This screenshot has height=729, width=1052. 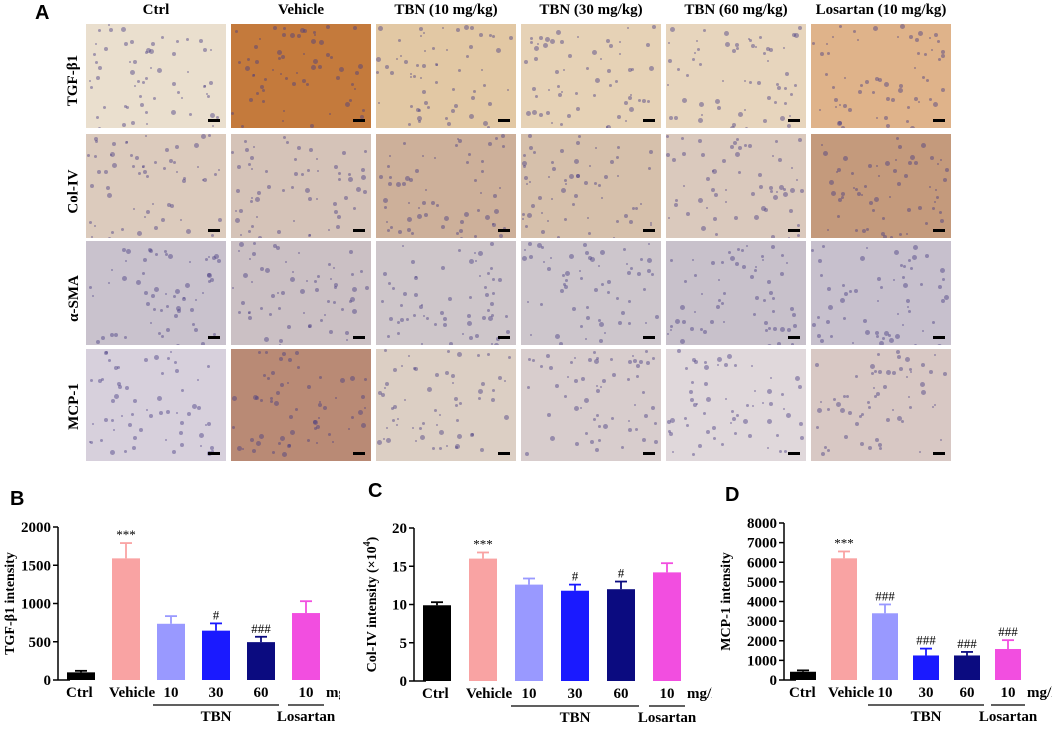 What do you see at coordinates (73, 406) in the screenshot?
I see `row-label-mcp-1: MCP-1` at bounding box center [73, 406].